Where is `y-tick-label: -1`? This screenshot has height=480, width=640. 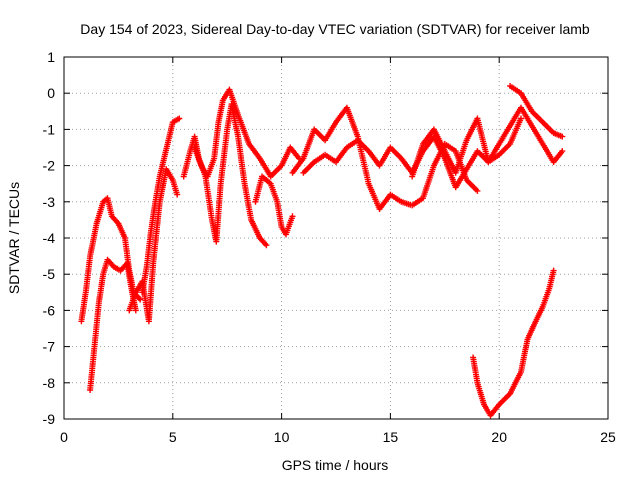
y-tick-label: -1 is located at coordinates (49, 129).